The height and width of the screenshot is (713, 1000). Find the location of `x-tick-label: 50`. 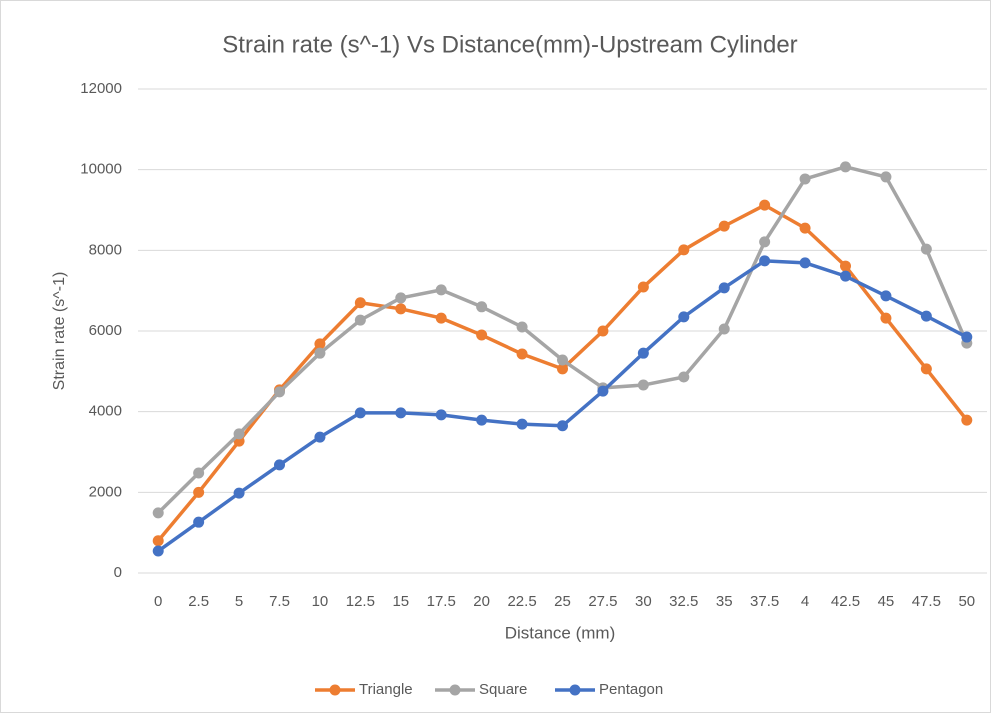

x-tick-label: 50 is located at coordinates (966, 601).